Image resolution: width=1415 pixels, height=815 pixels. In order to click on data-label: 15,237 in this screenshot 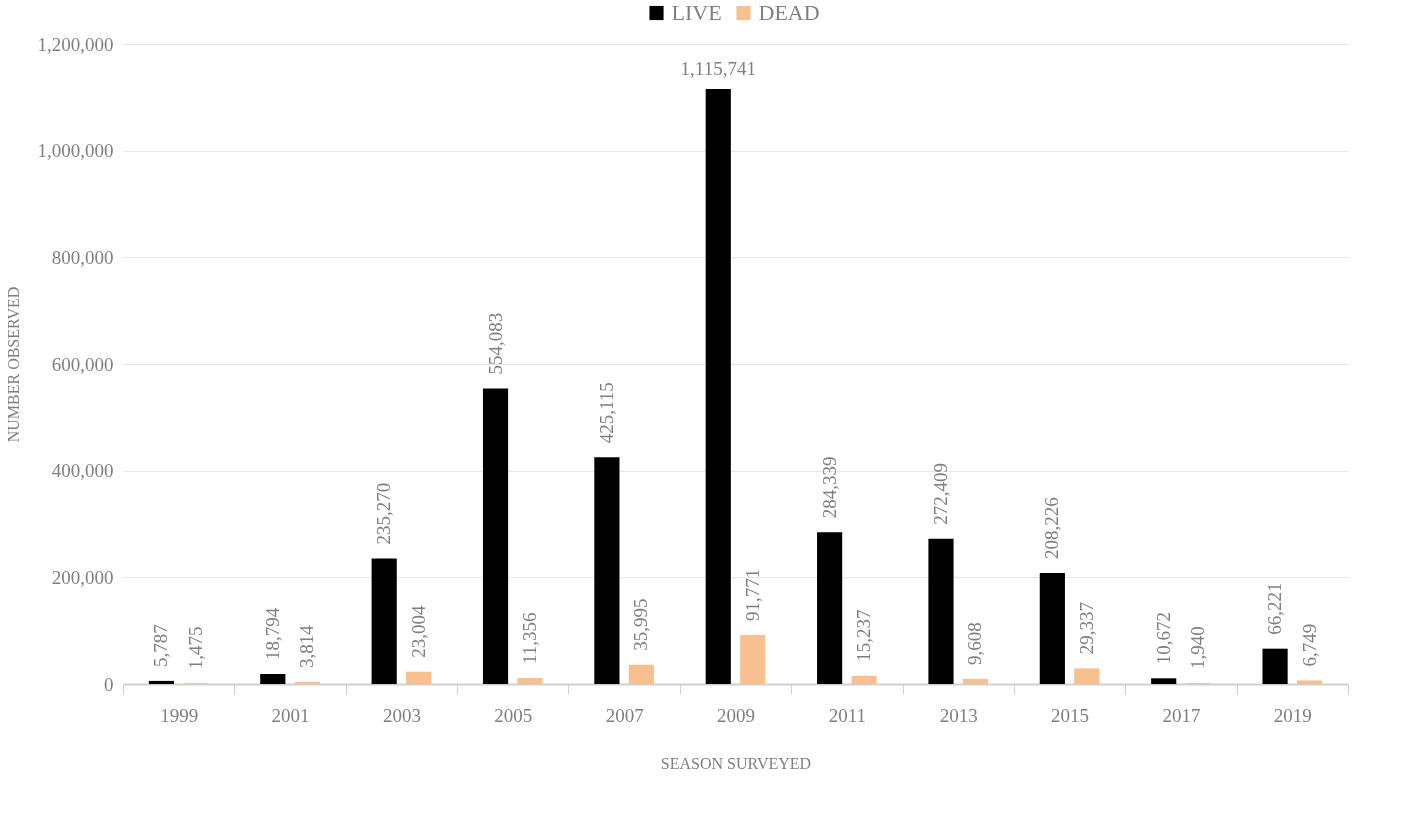, I will do `click(864, 635)`.